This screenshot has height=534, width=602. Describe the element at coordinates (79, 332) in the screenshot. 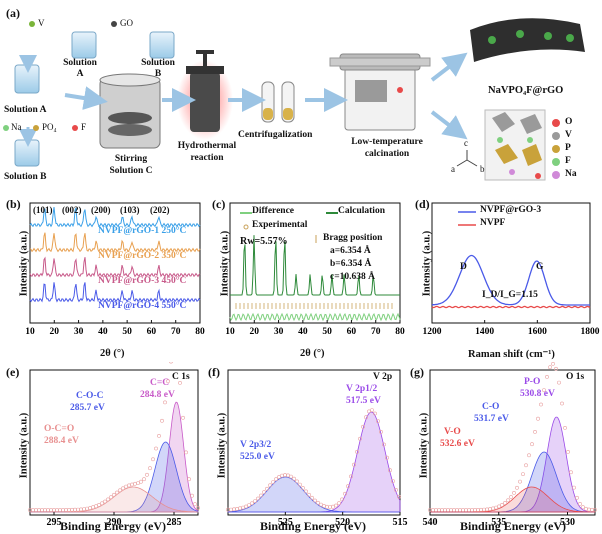

I see `chart-b-tick-label-2: 30` at that location.